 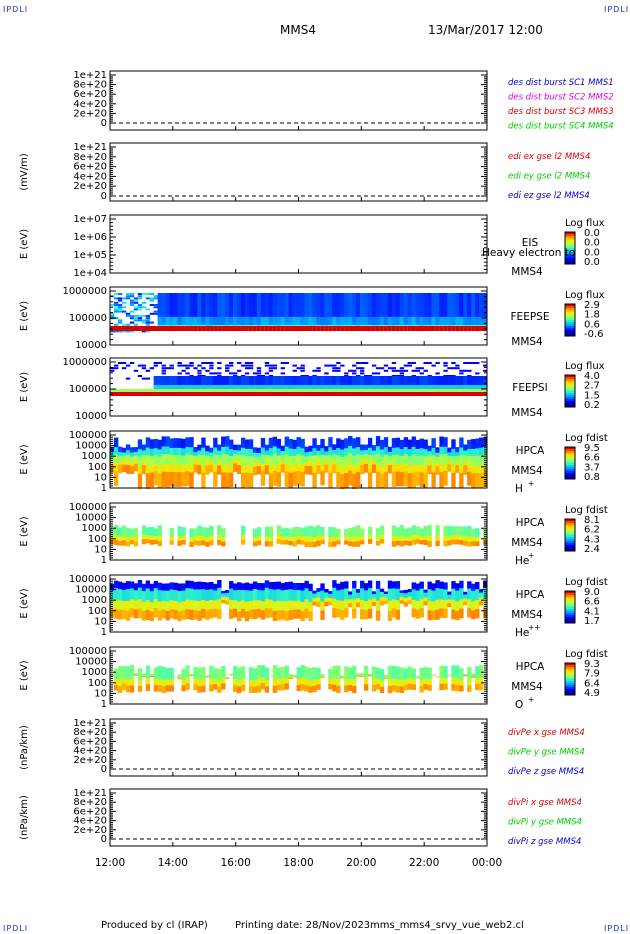 I want to click on y-tick-label: 4e+20, so click(x=90, y=176).